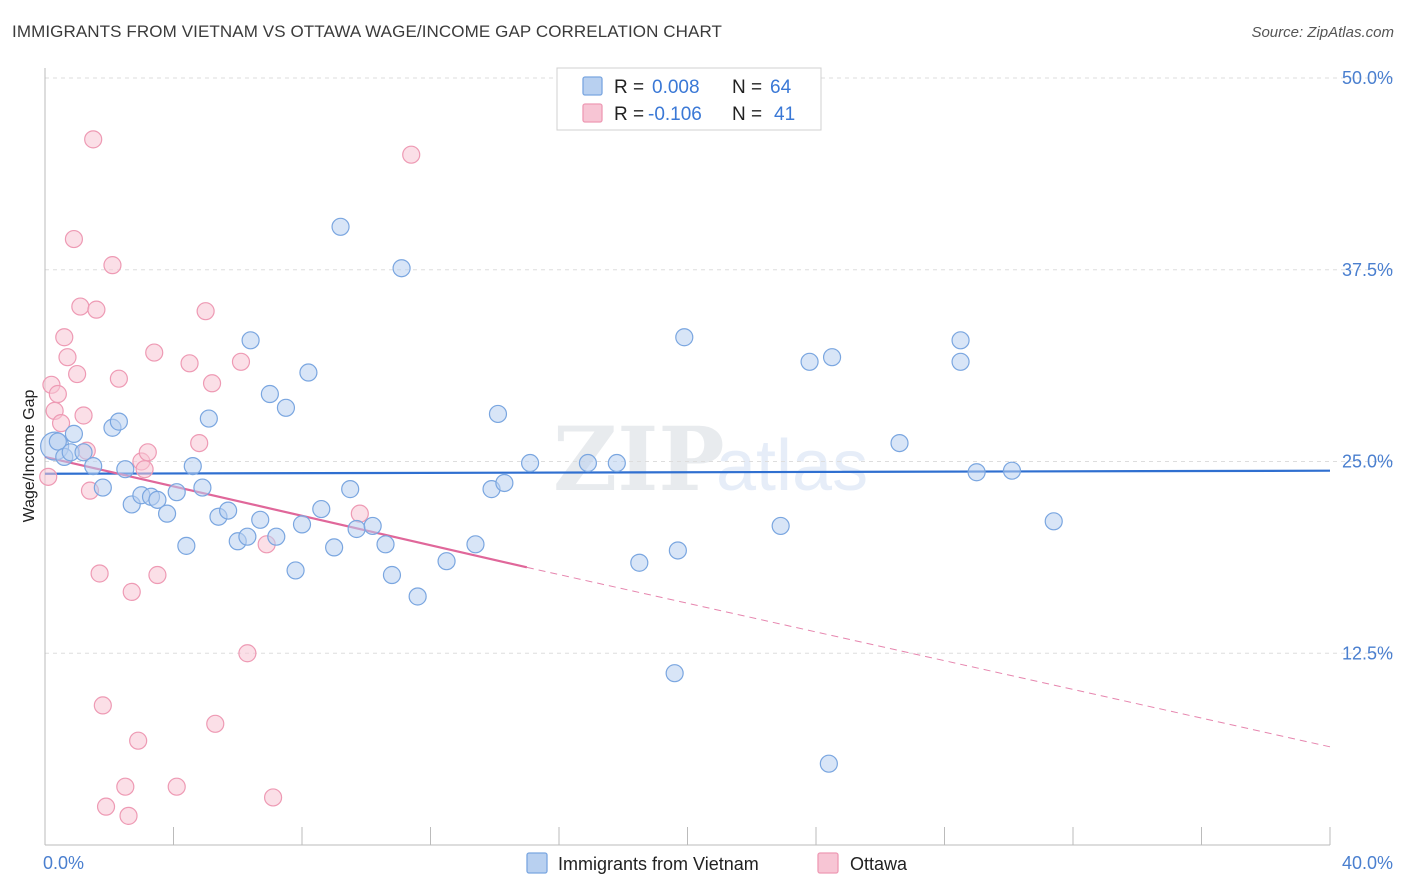 The image size is (1406, 892). What do you see at coordinates (658, 864) in the screenshot?
I see `bottom-legend-label-vietnam: Immigrants from Vietnam` at bounding box center [658, 864].